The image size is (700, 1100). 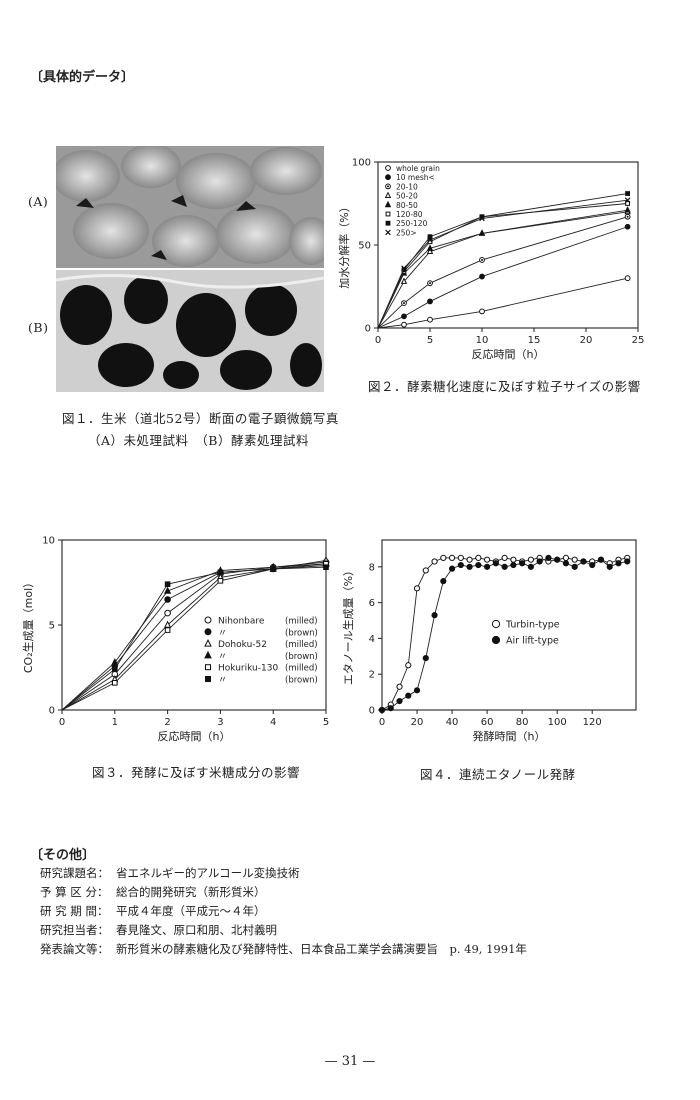 I want to click on y-tick-label: 50, so click(x=364, y=246).